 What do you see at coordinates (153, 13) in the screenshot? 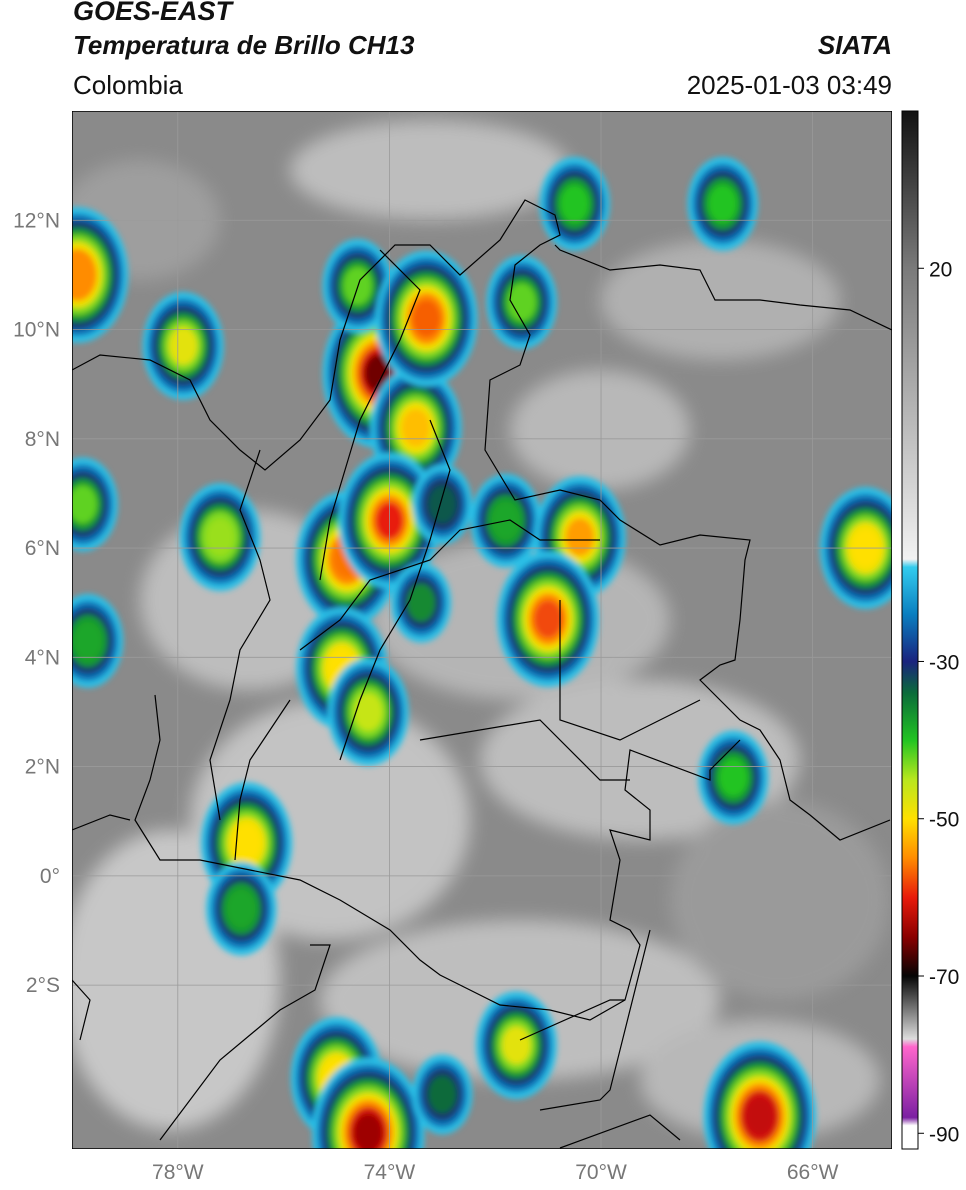
I see `satellite-title: GOES-EAST` at bounding box center [153, 13].